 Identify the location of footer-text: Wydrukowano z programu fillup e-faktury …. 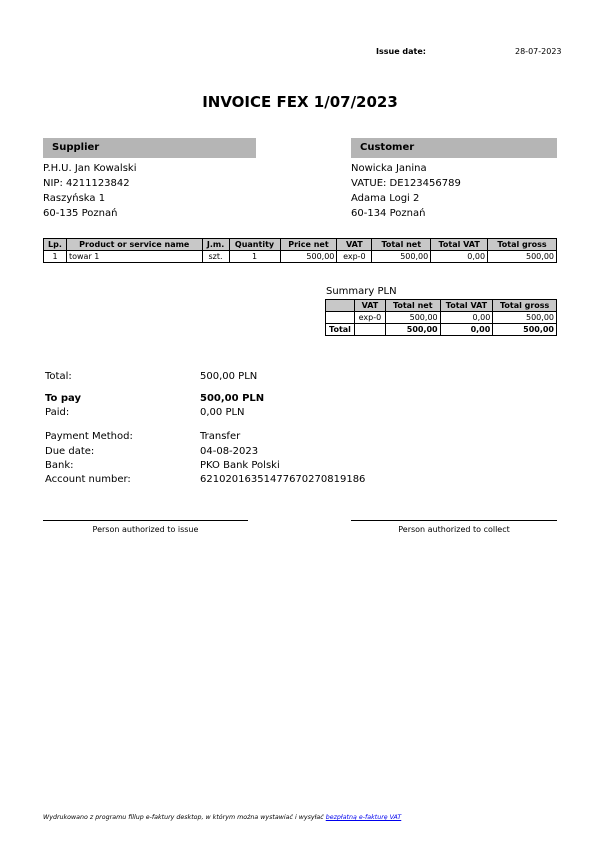
(184, 817).